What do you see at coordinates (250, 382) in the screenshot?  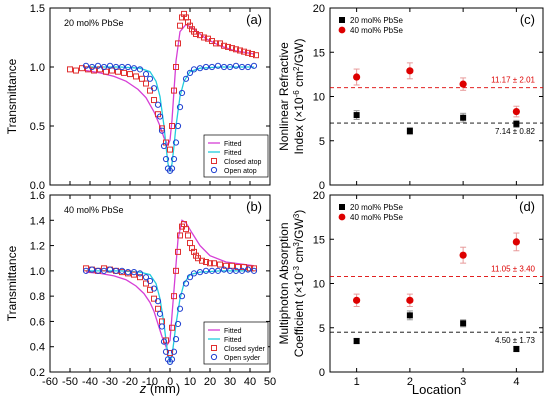 I see `x-tick-label: 40` at bounding box center [250, 382].